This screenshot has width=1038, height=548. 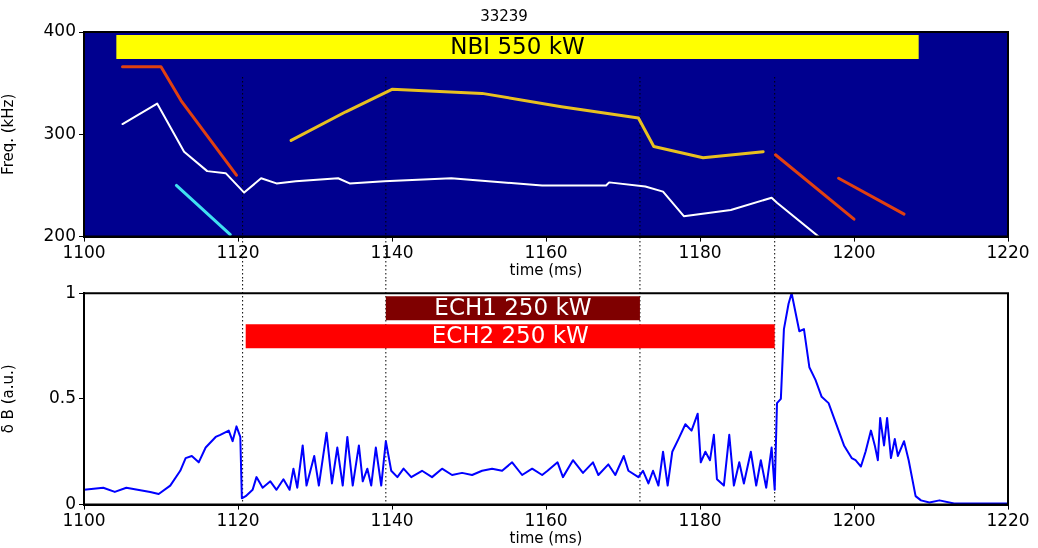 What do you see at coordinates (59, 30) in the screenshot?
I see `y-tick-label: 400` at bounding box center [59, 30].